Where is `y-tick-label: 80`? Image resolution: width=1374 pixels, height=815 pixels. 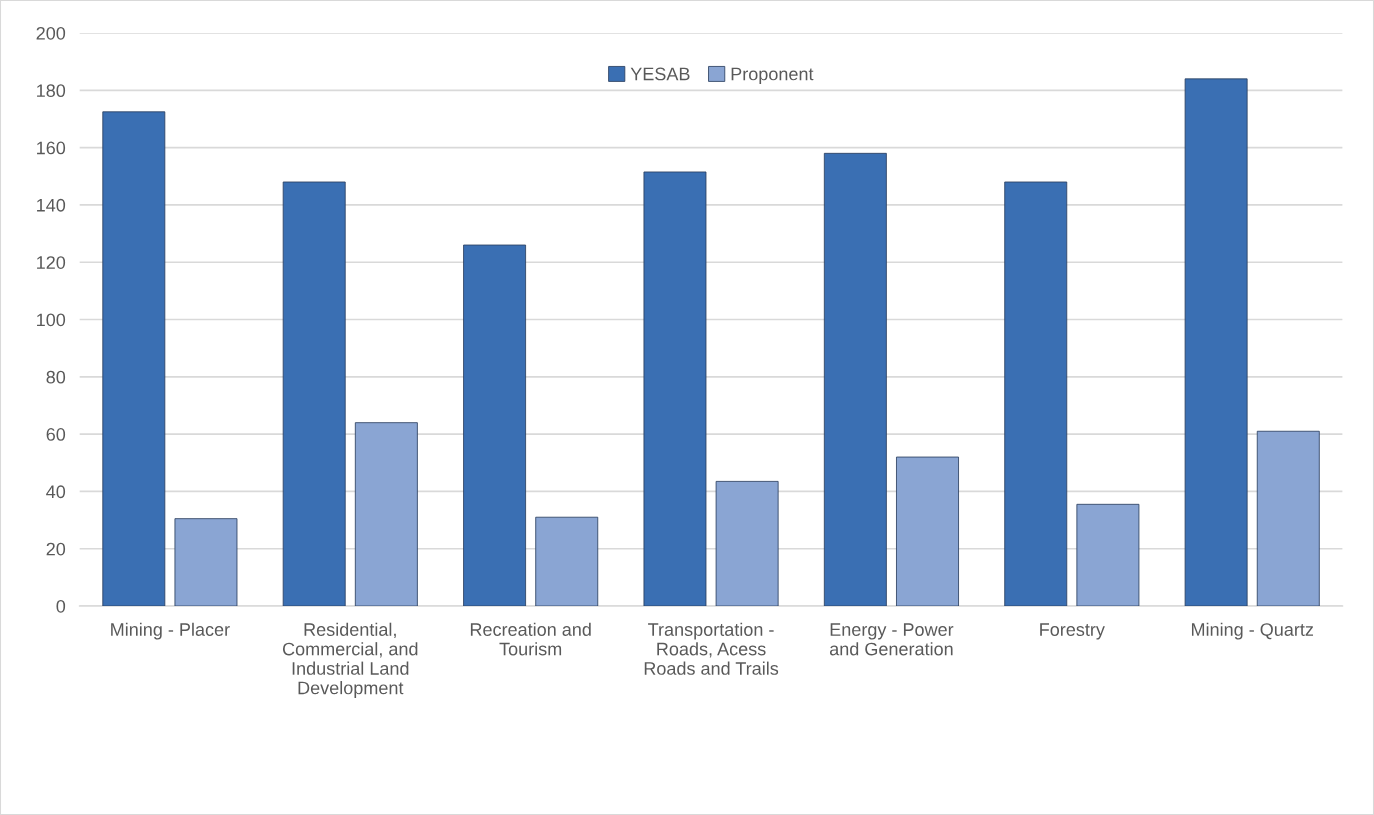
y-tick-label: 80 is located at coordinates (56, 377).